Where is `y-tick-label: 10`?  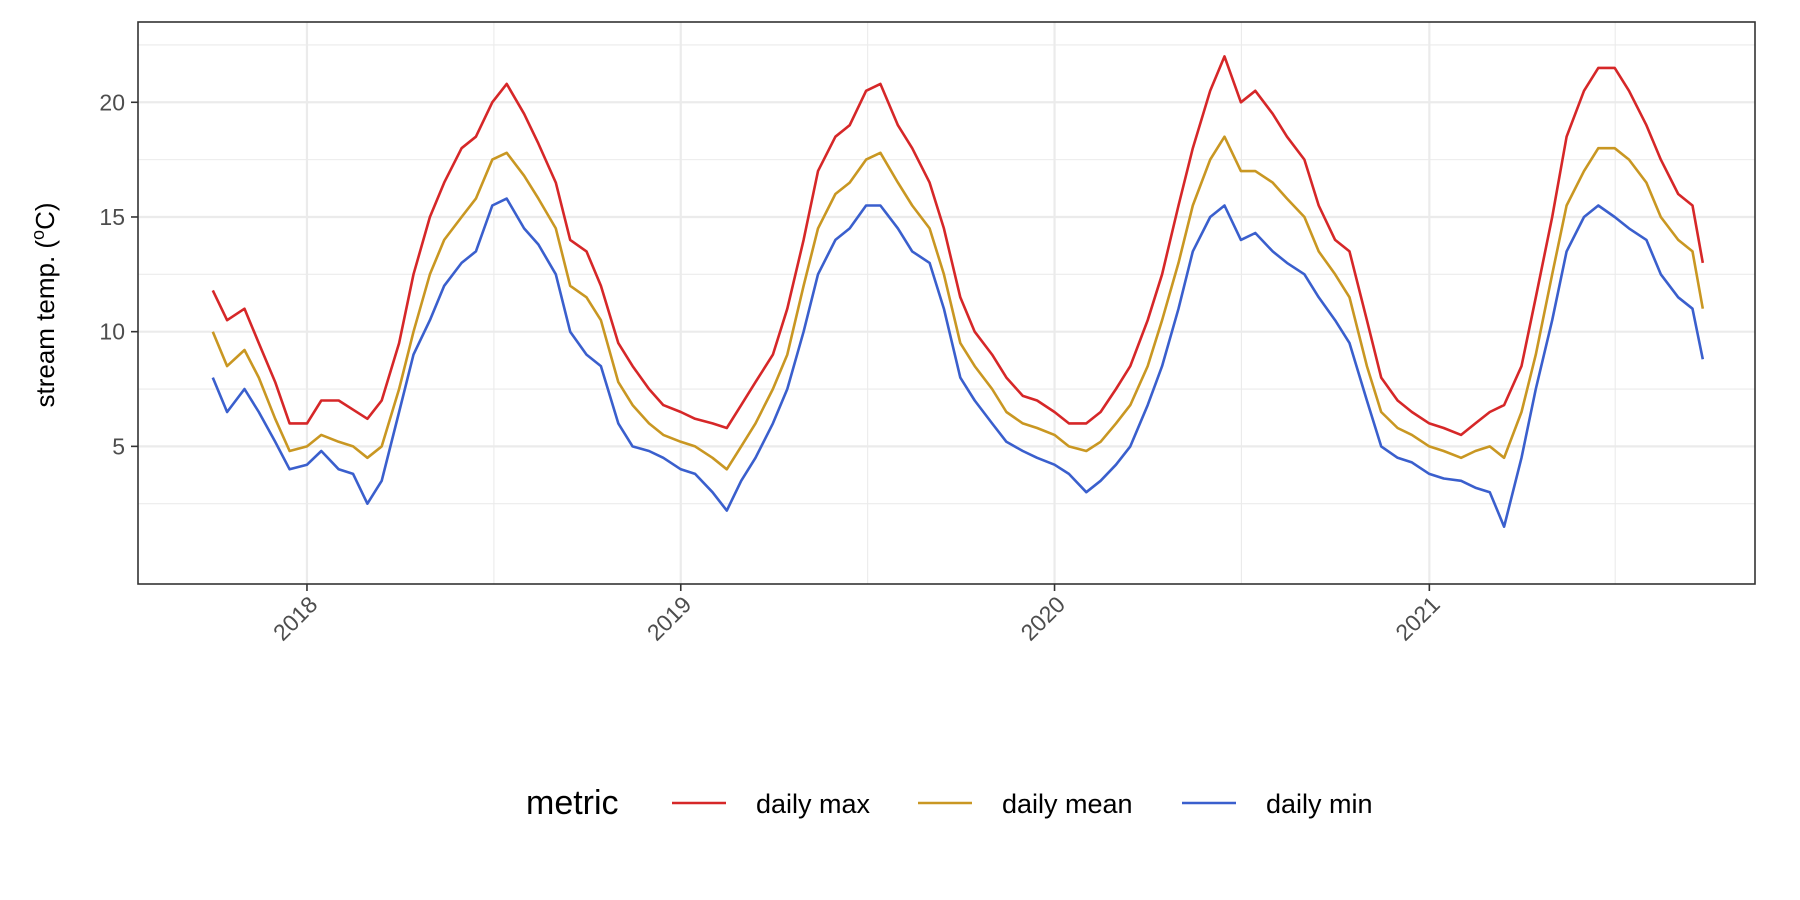
y-tick-label: 10 is located at coordinates (112, 332).